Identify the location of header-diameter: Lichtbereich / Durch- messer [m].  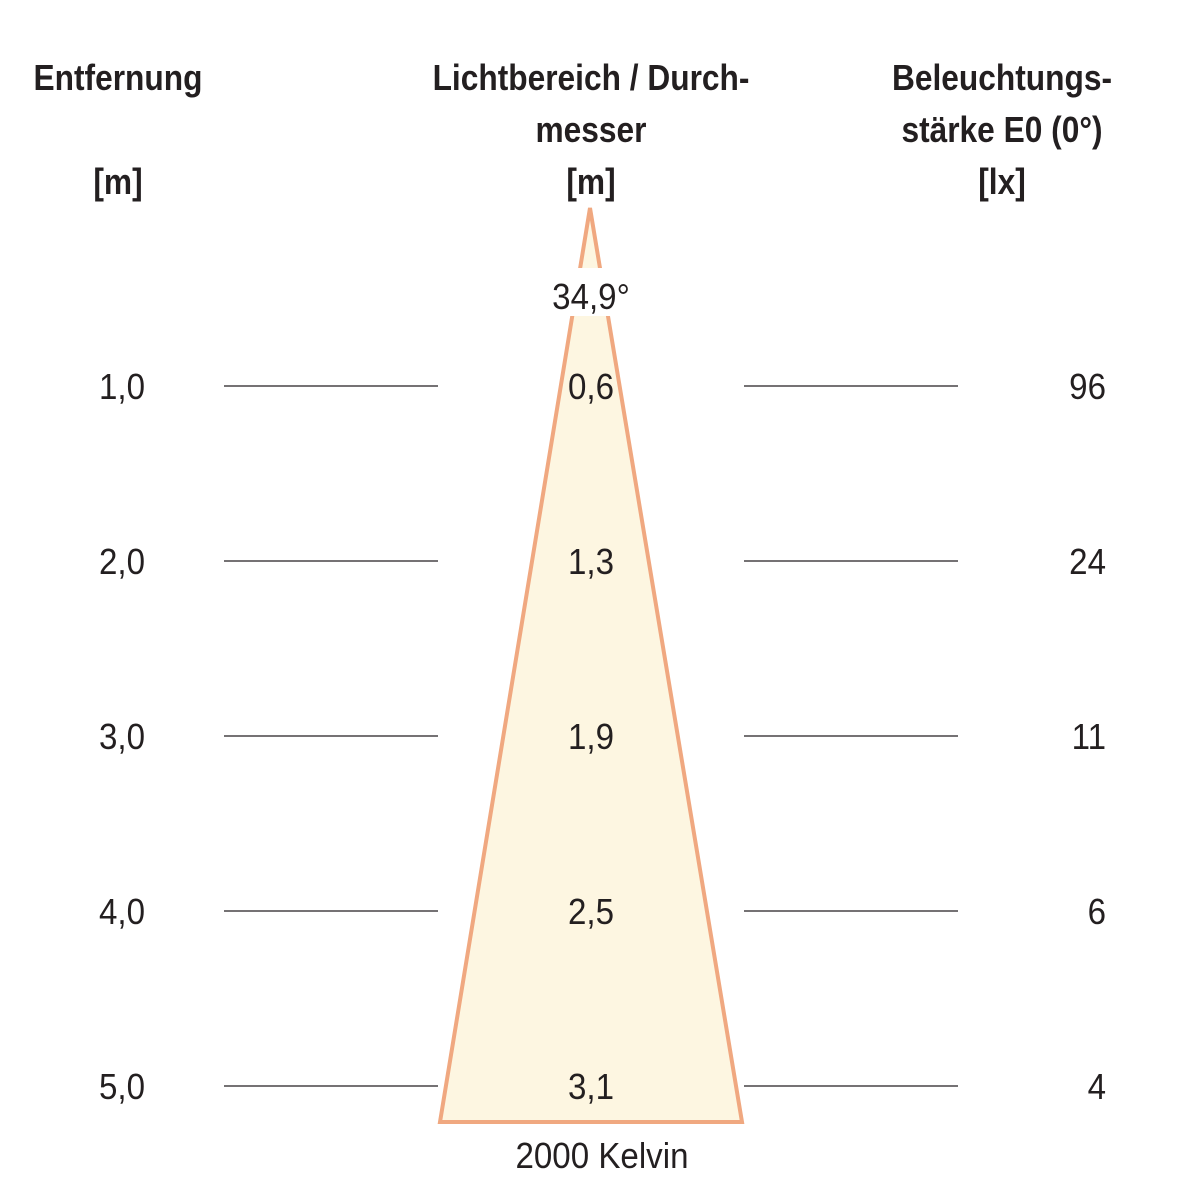
(591, 130).